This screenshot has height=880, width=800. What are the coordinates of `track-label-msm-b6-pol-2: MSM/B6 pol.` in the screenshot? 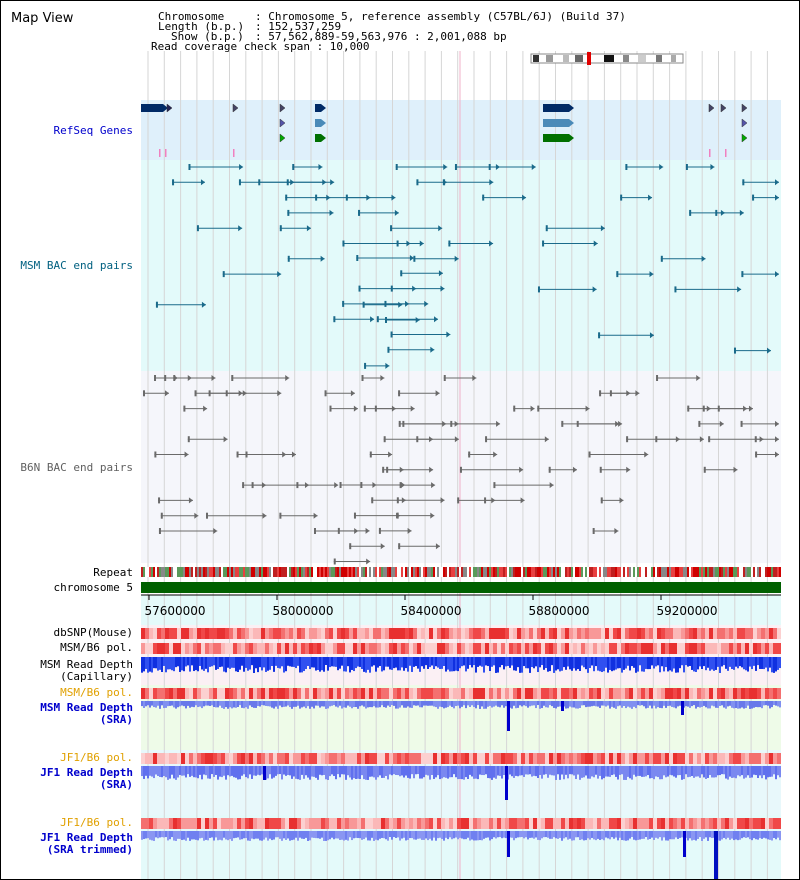 It's located at (96, 692).